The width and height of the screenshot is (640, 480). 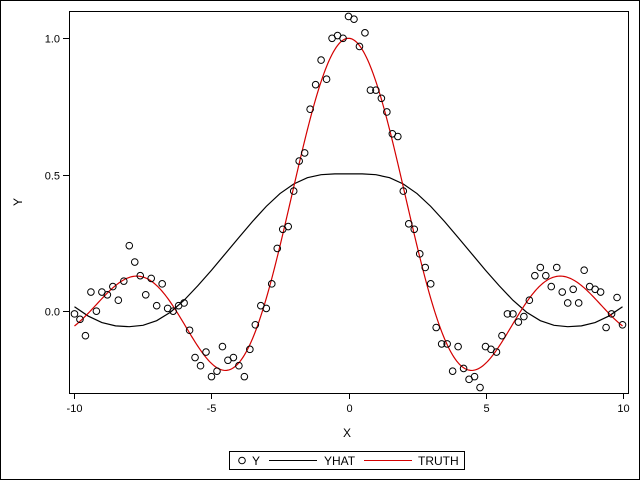 I want to click on x-tick-label: -10, so click(x=75, y=409).